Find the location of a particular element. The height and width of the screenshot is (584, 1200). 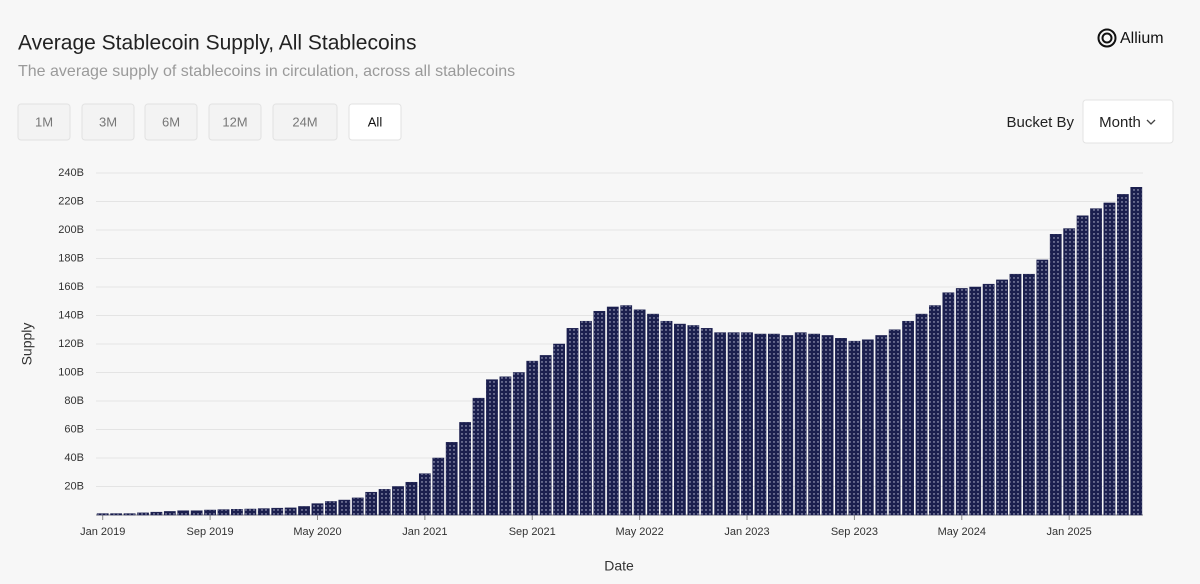

y-tick-label: 220B is located at coordinates (71, 201).